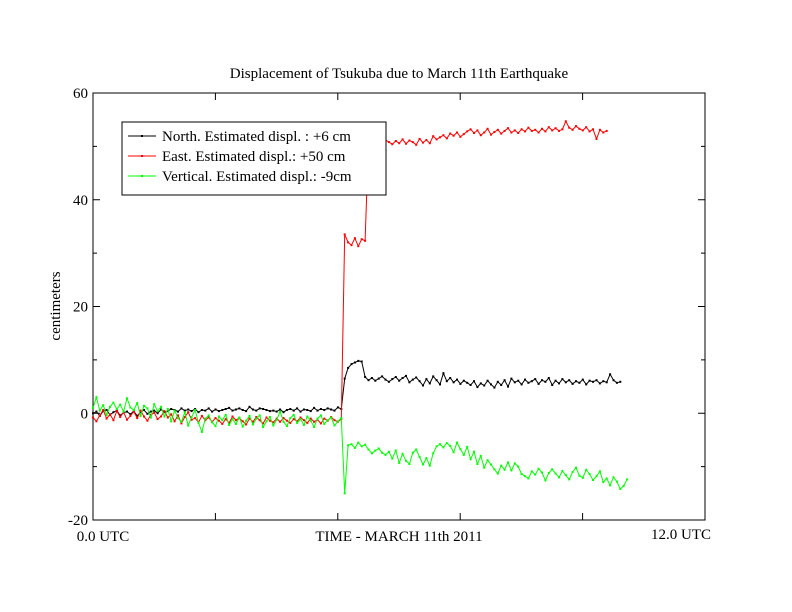 Image resolution: width=792 pixels, height=612 pixels. Describe the element at coordinates (254, 158) in the screenshot. I see `legend-box` at that location.